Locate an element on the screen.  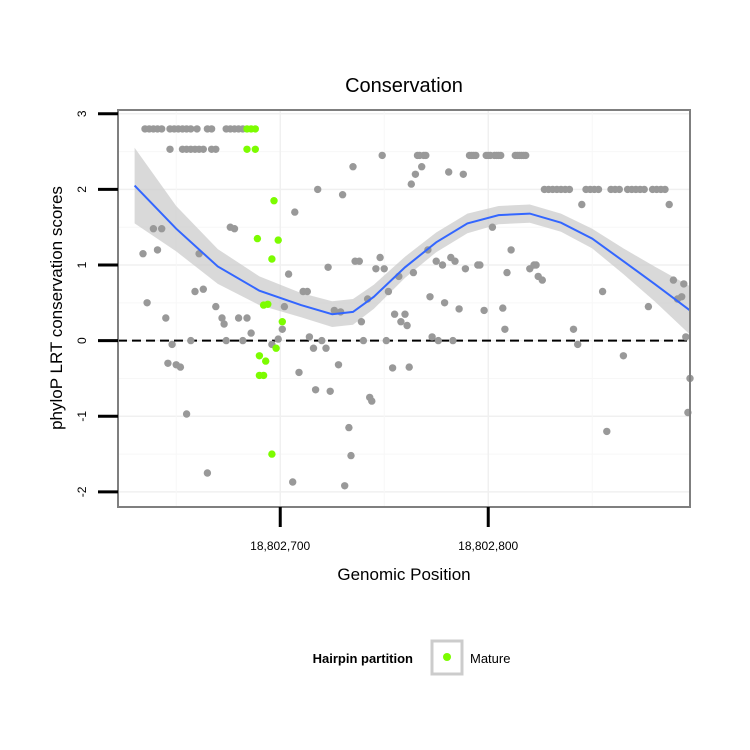
legend: Hairpin partition Mature is located at coordinates (411, 657).